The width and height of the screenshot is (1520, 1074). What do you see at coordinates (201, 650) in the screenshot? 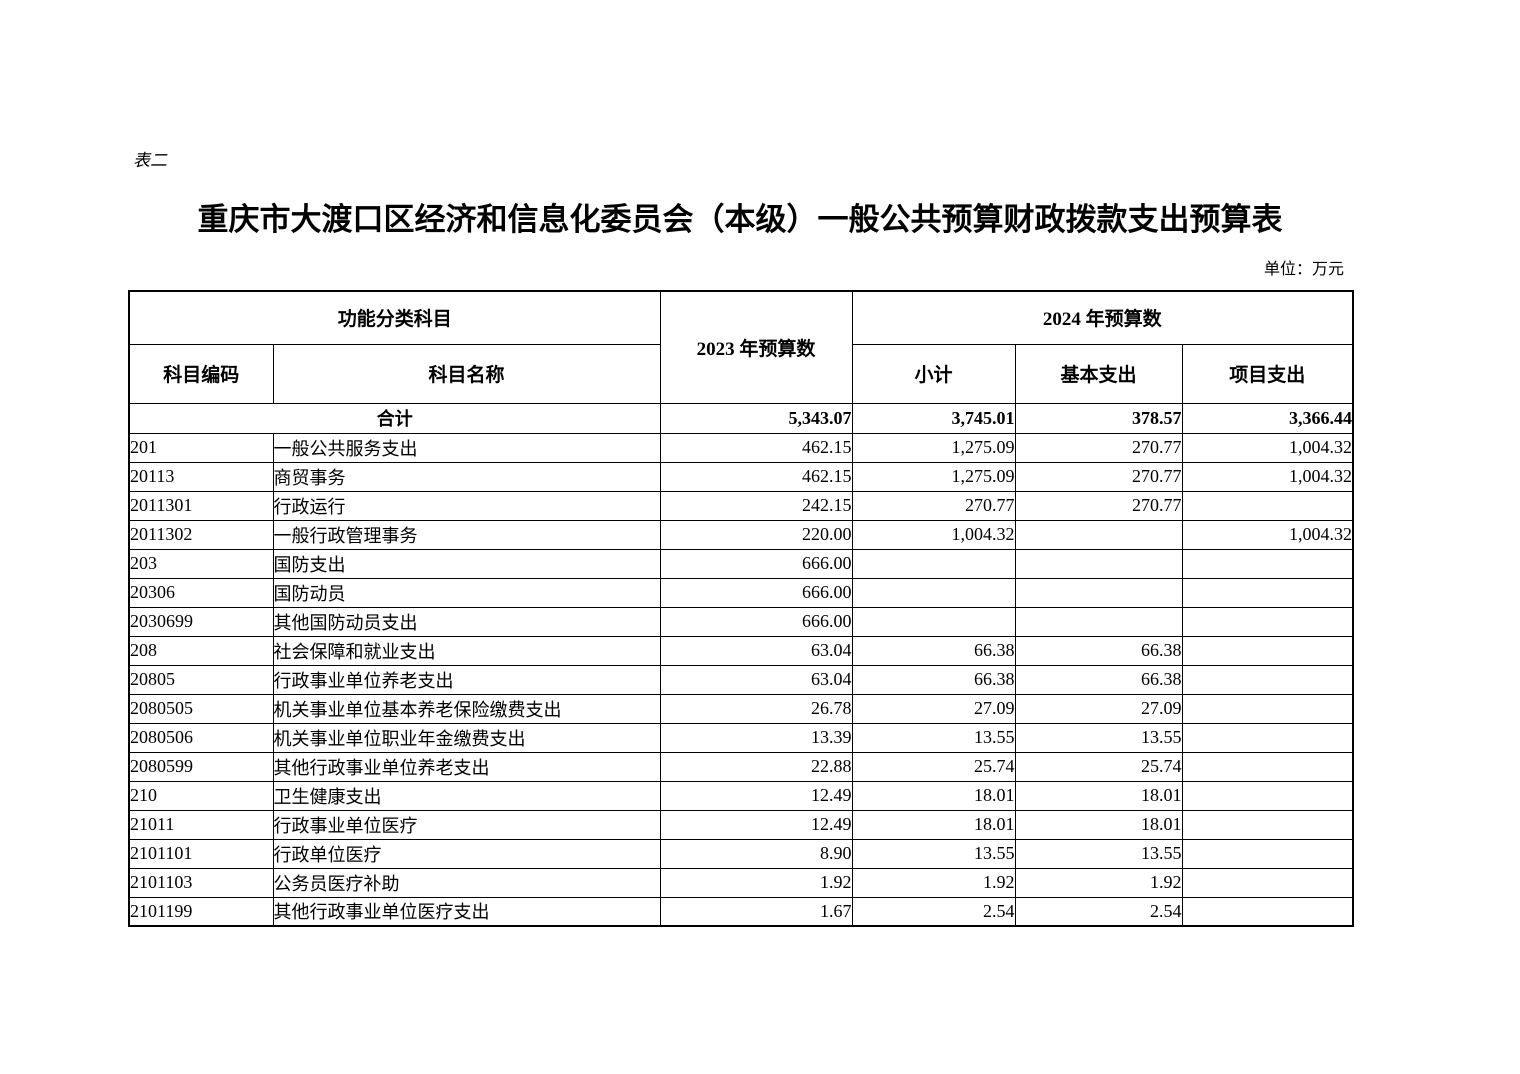
I see `cell-code: 208` at bounding box center [201, 650].